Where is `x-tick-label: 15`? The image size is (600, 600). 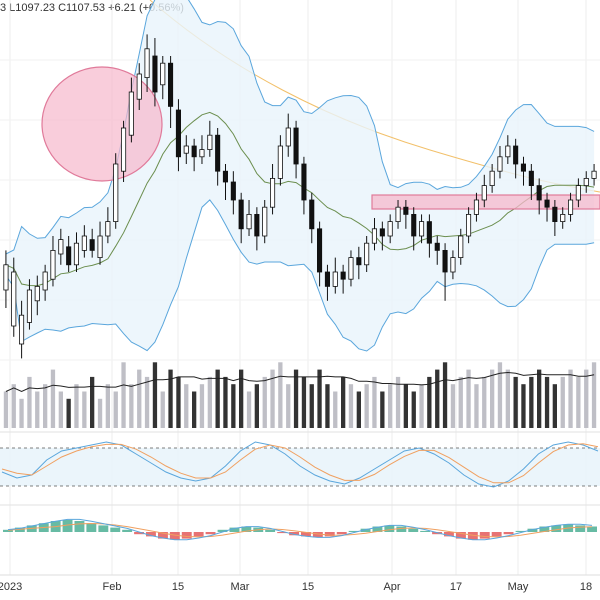 x-tick-label: 15 is located at coordinates (178, 587).